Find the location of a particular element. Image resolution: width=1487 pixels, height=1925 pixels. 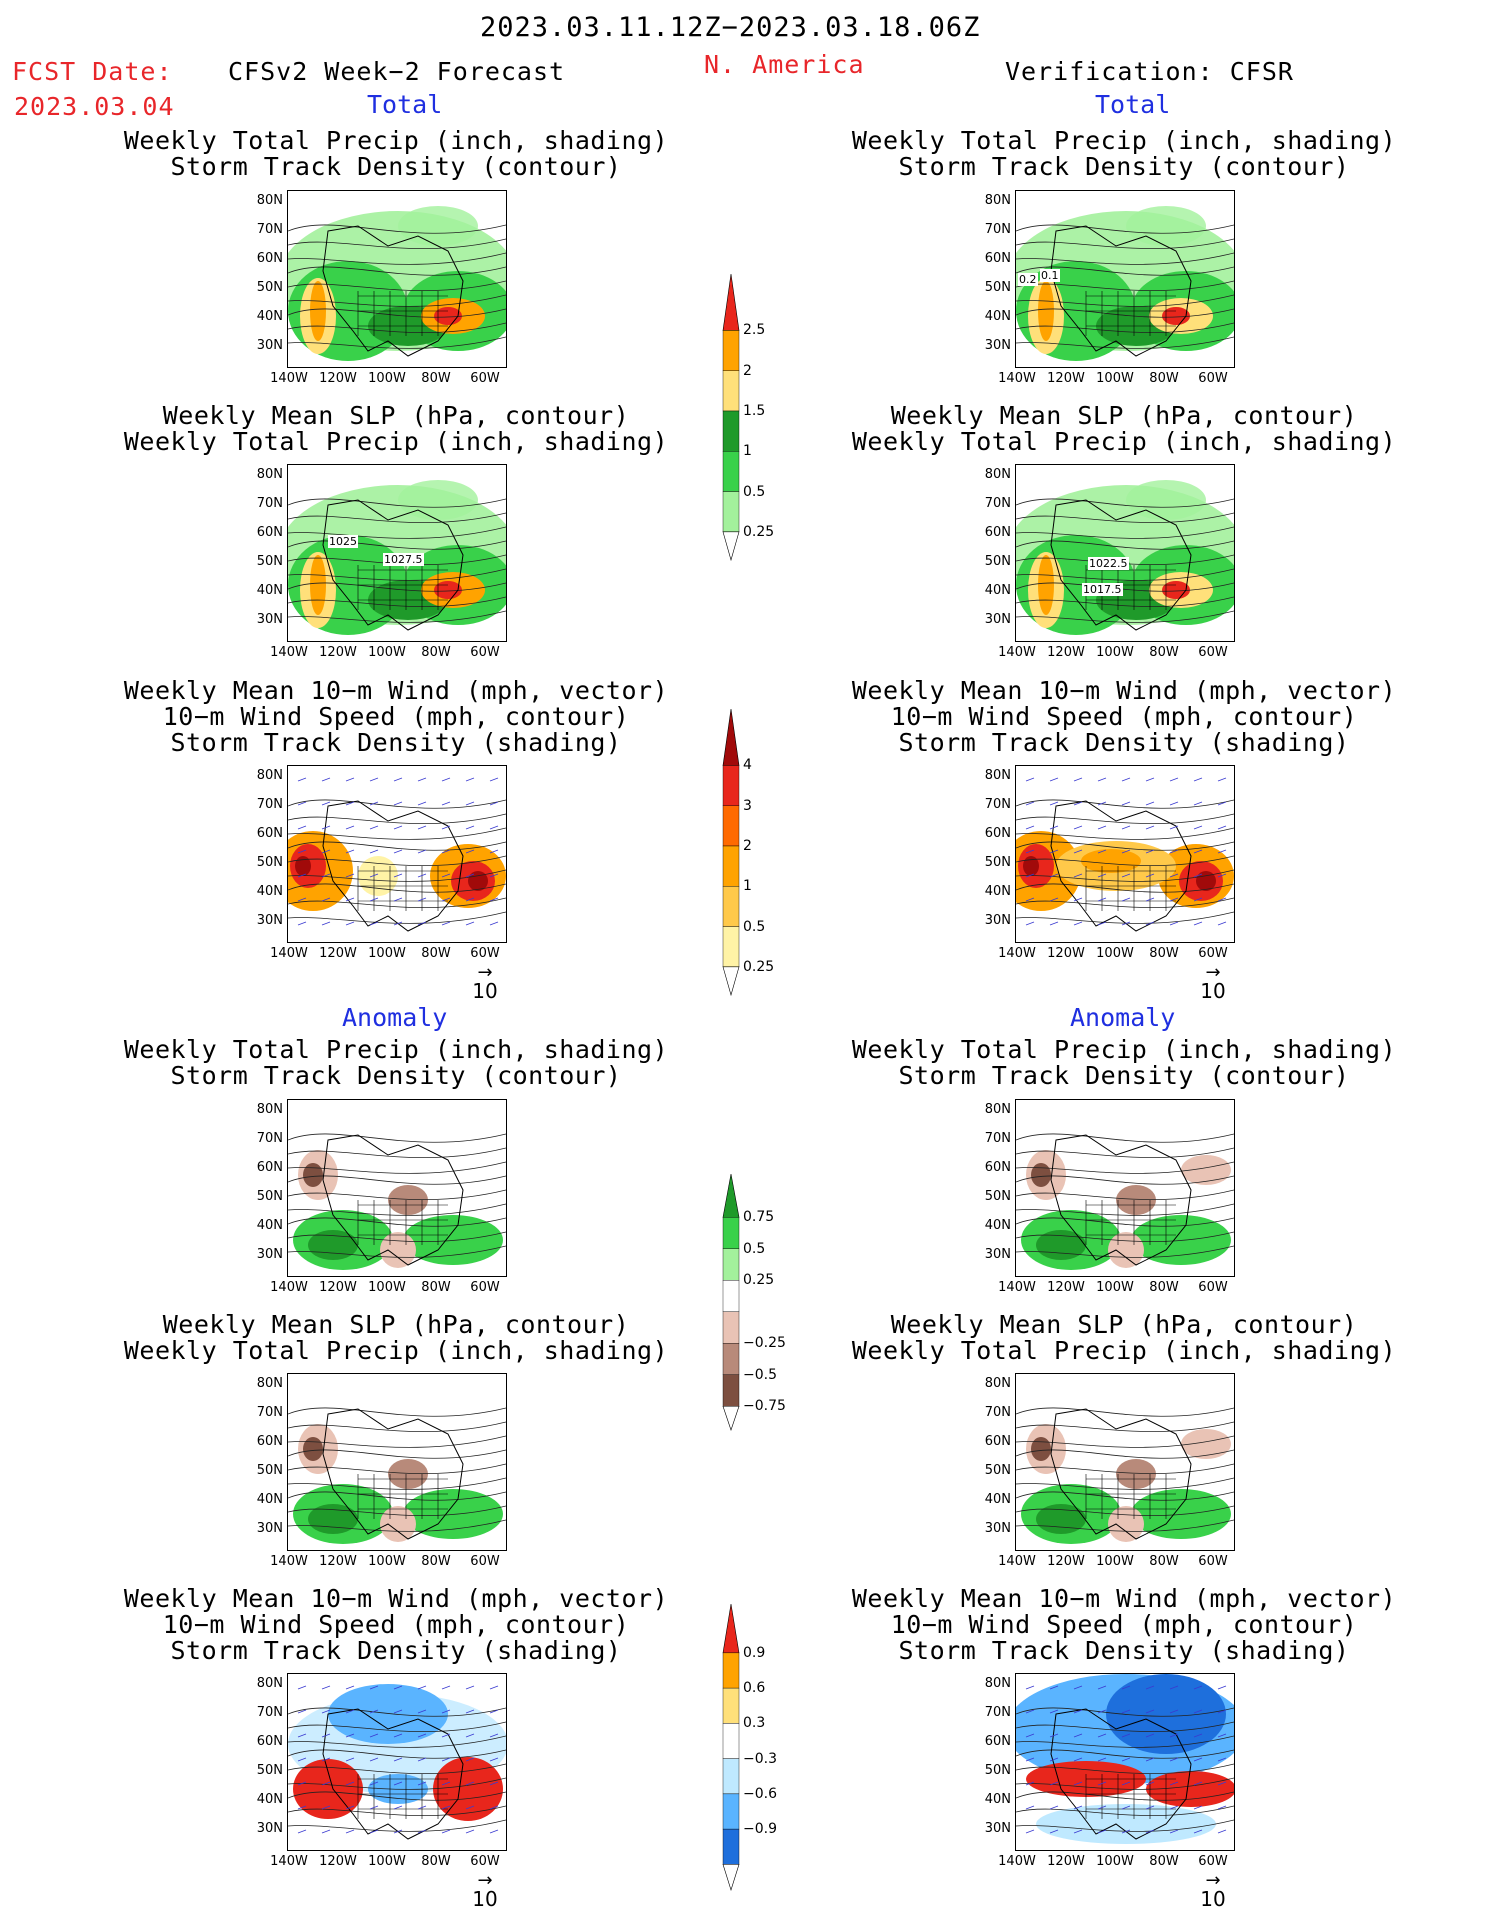

colorbar-tick-label: 0.25 is located at coordinates (759, 966).